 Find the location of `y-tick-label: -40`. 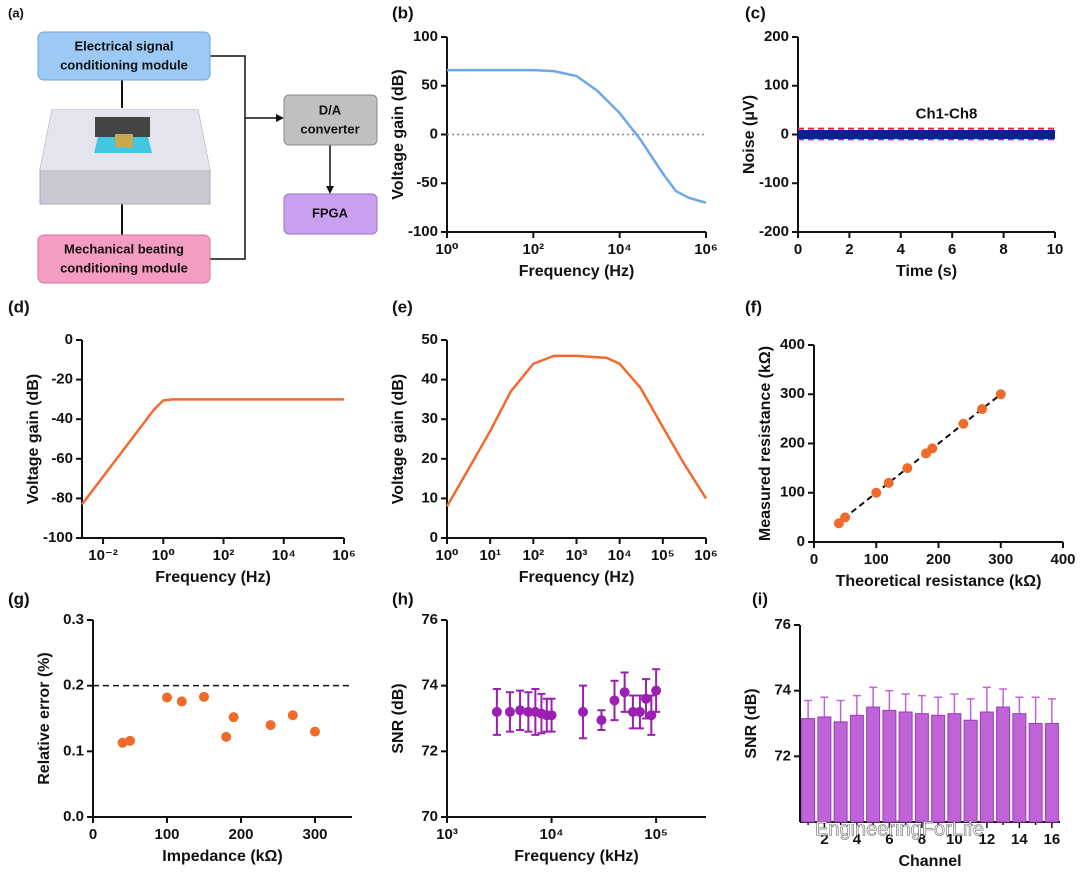

y-tick-label: -40 is located at coordinates (62, 418).